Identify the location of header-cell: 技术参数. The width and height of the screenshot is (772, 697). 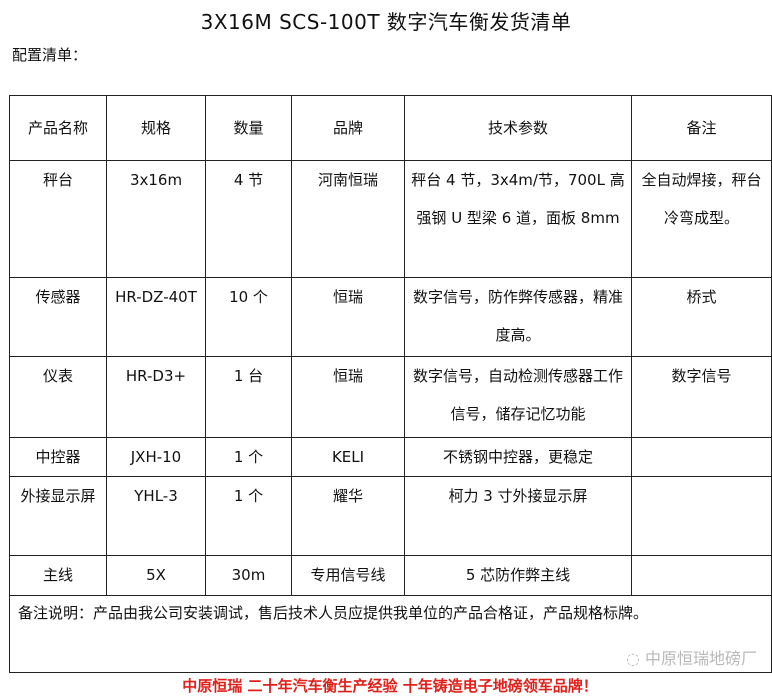
(518, 128).